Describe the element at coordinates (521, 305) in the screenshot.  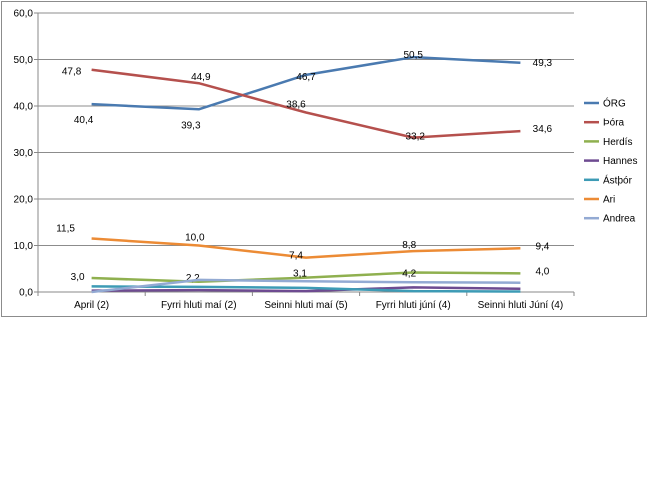
I see `x-tick-label: Seinni hluti Júní (4)` at that location.